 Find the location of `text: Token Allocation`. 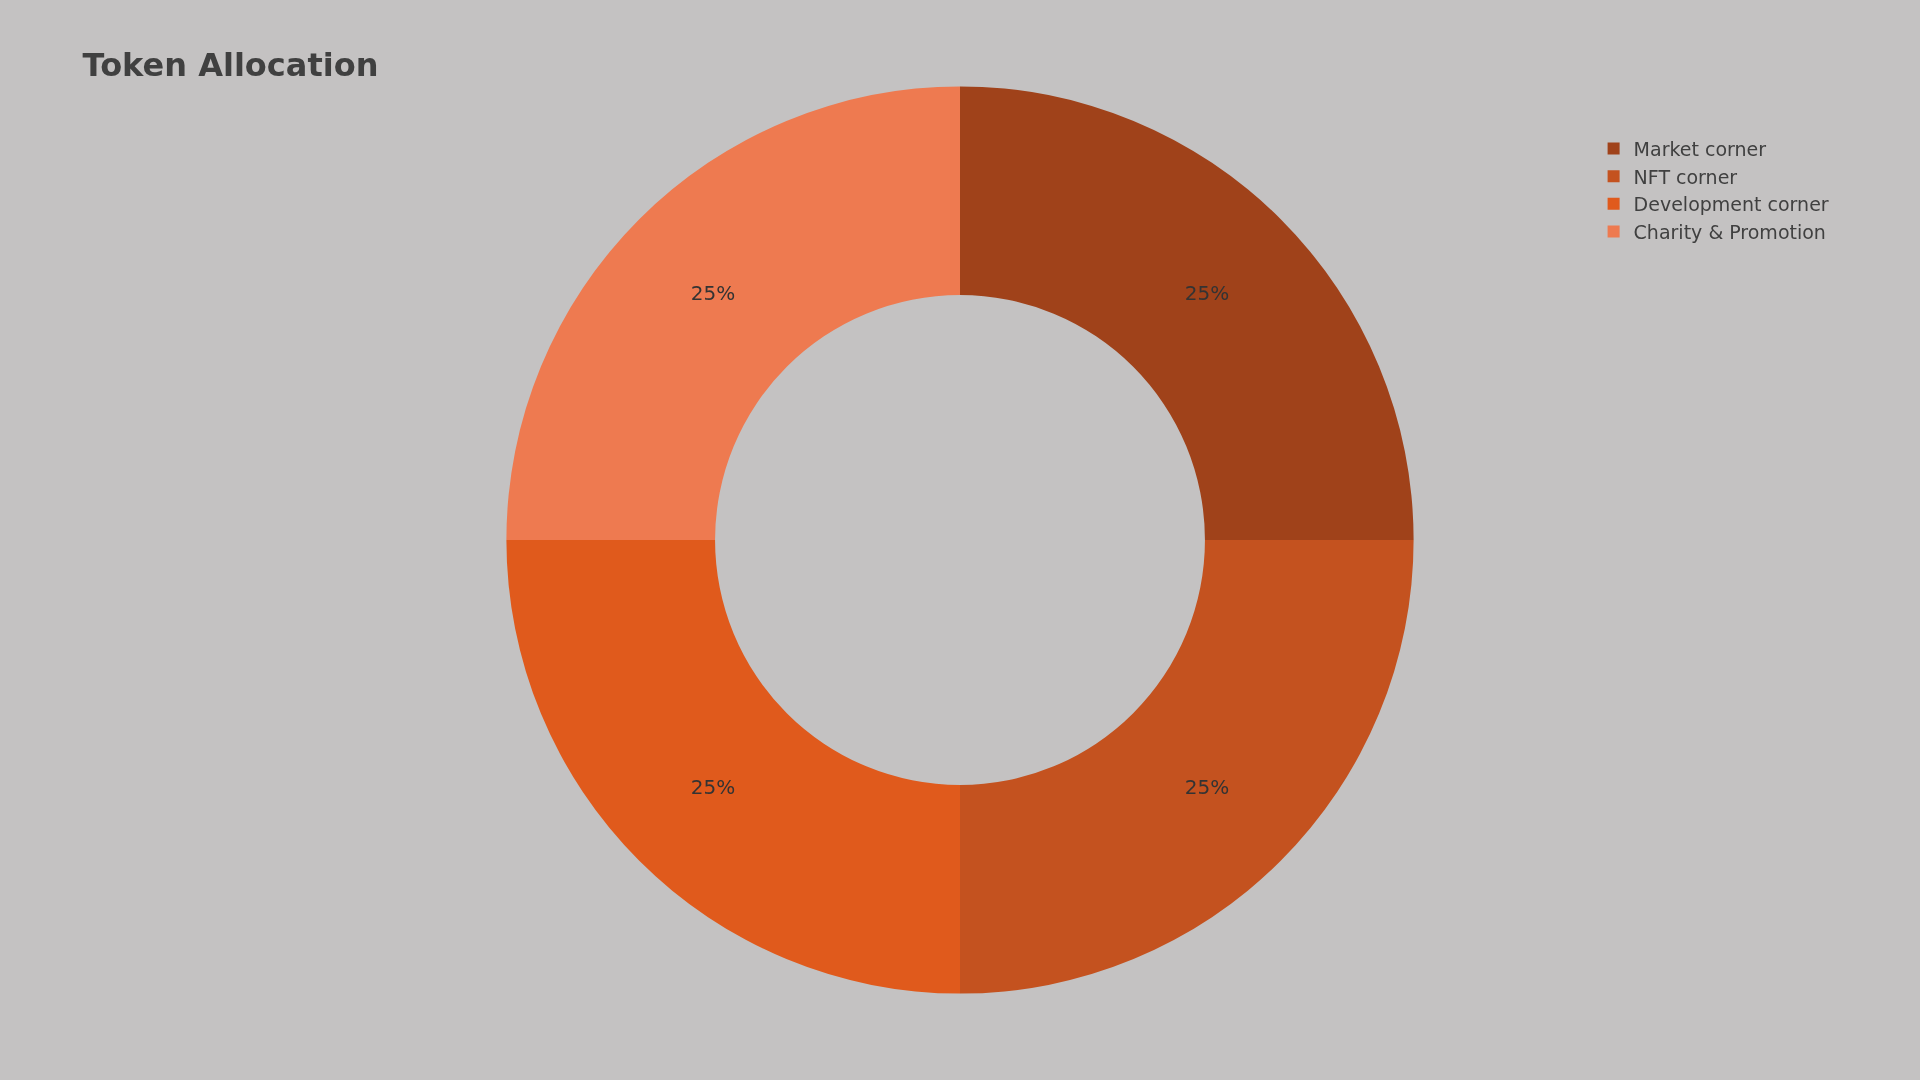

text: Token Allocation is located at coordinates (230, 65).